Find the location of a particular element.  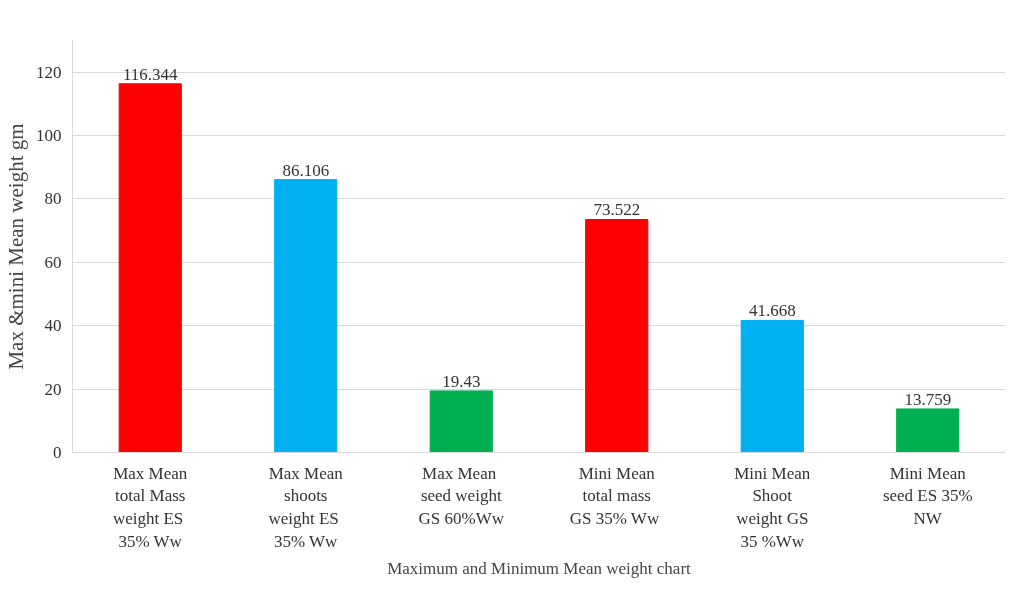

y-tick-label: 80 is located at coordinates (53, 199).